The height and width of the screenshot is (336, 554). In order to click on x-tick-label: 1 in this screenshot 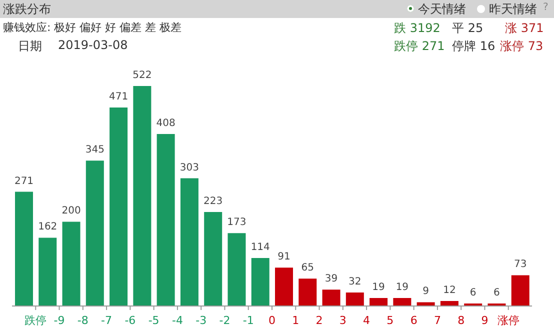, I will do `click(296, 320)`.